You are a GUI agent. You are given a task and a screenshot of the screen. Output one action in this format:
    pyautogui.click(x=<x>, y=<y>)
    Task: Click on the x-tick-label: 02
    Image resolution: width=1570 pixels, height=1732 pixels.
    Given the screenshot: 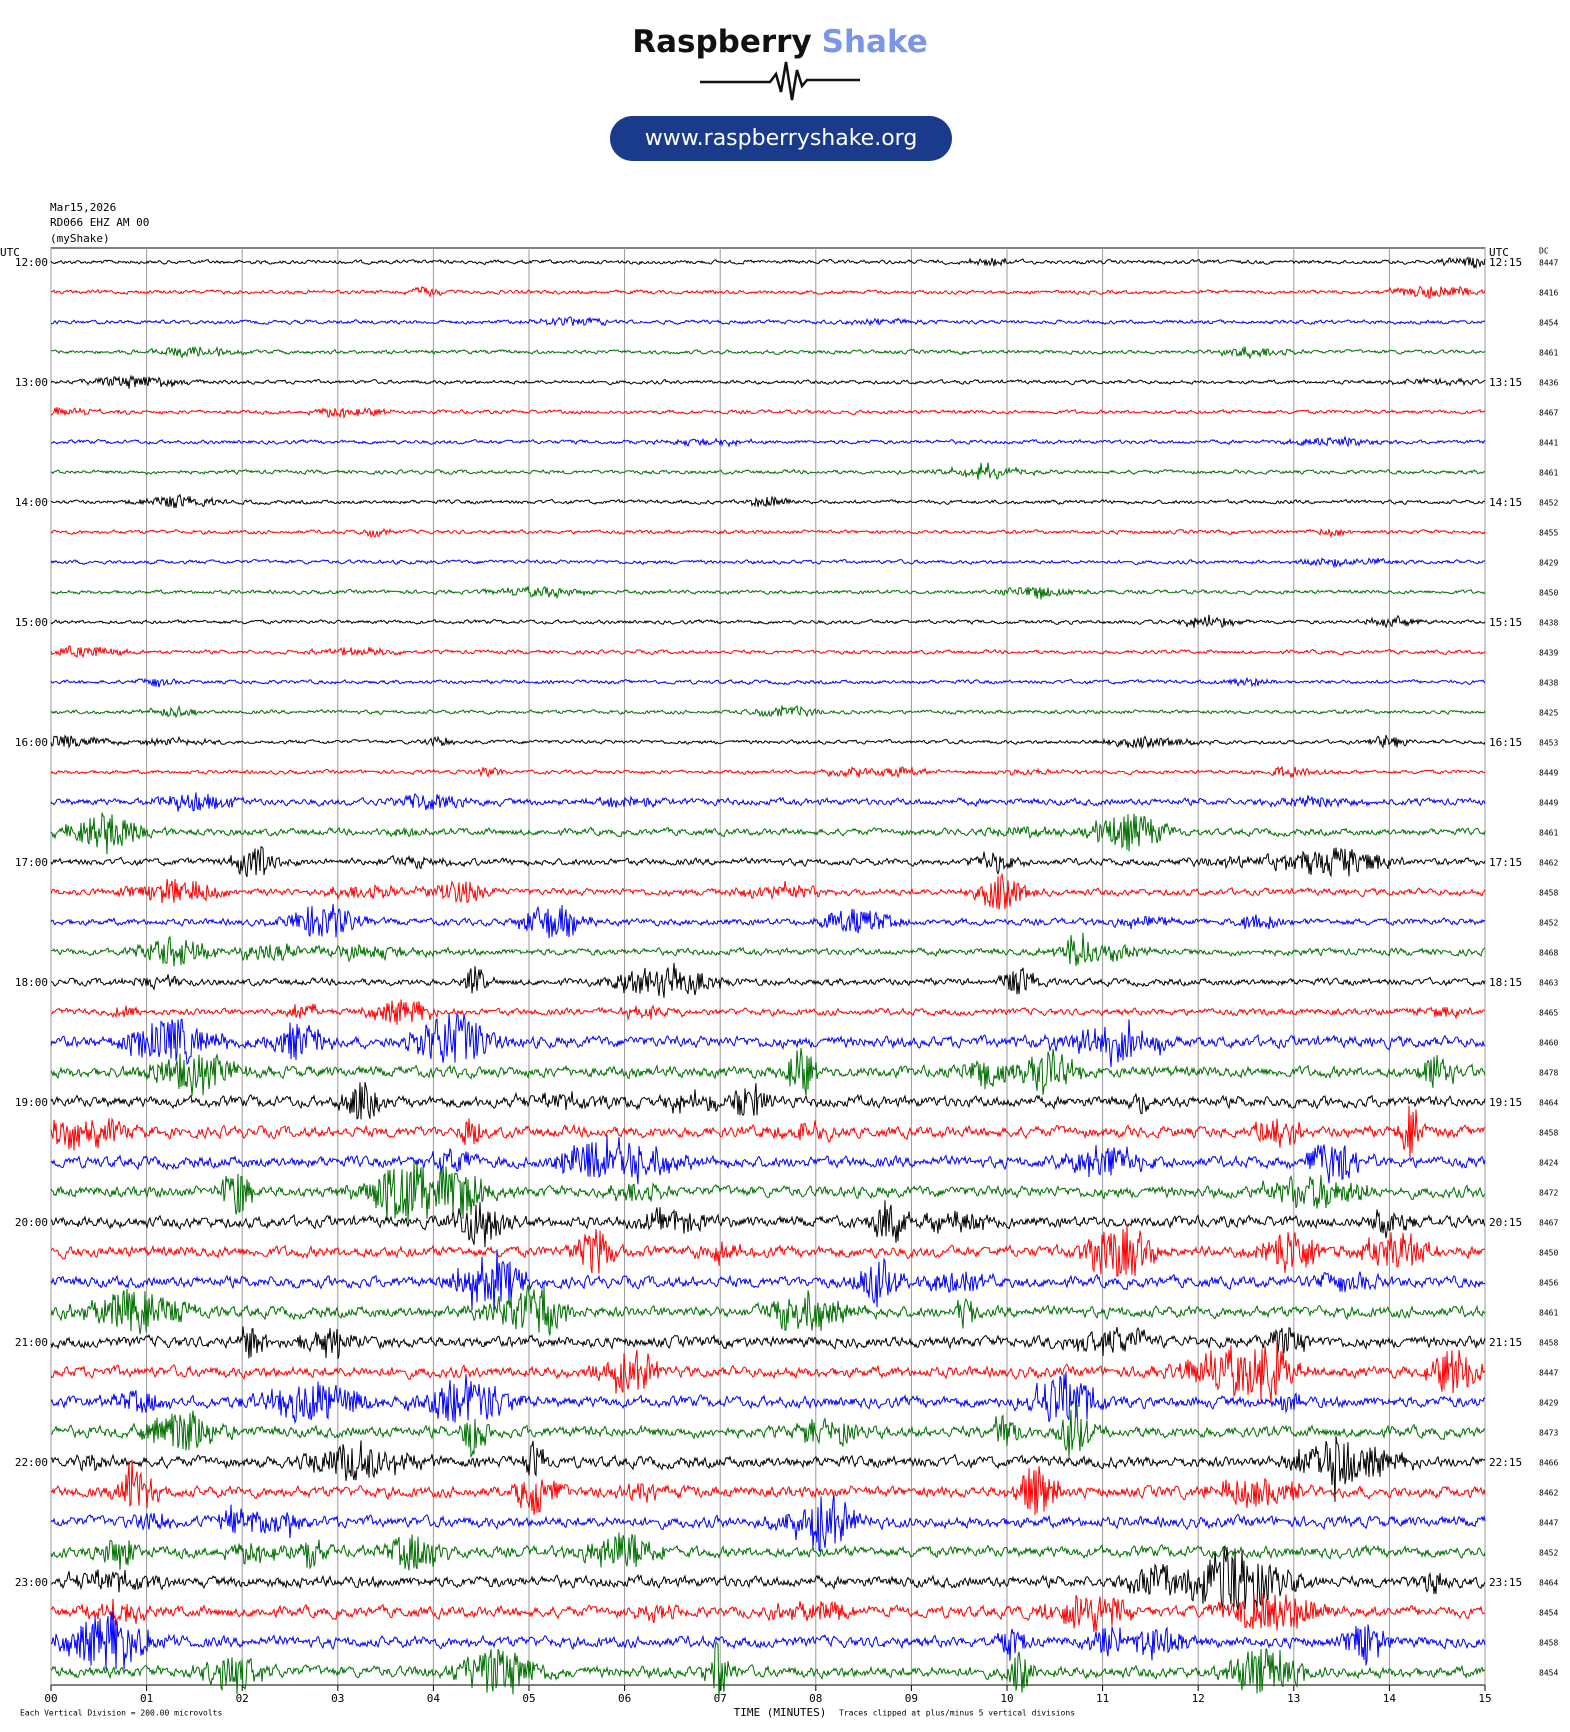 What is the action you would take?
    pyautogui.click(x=242, y=1698)
    